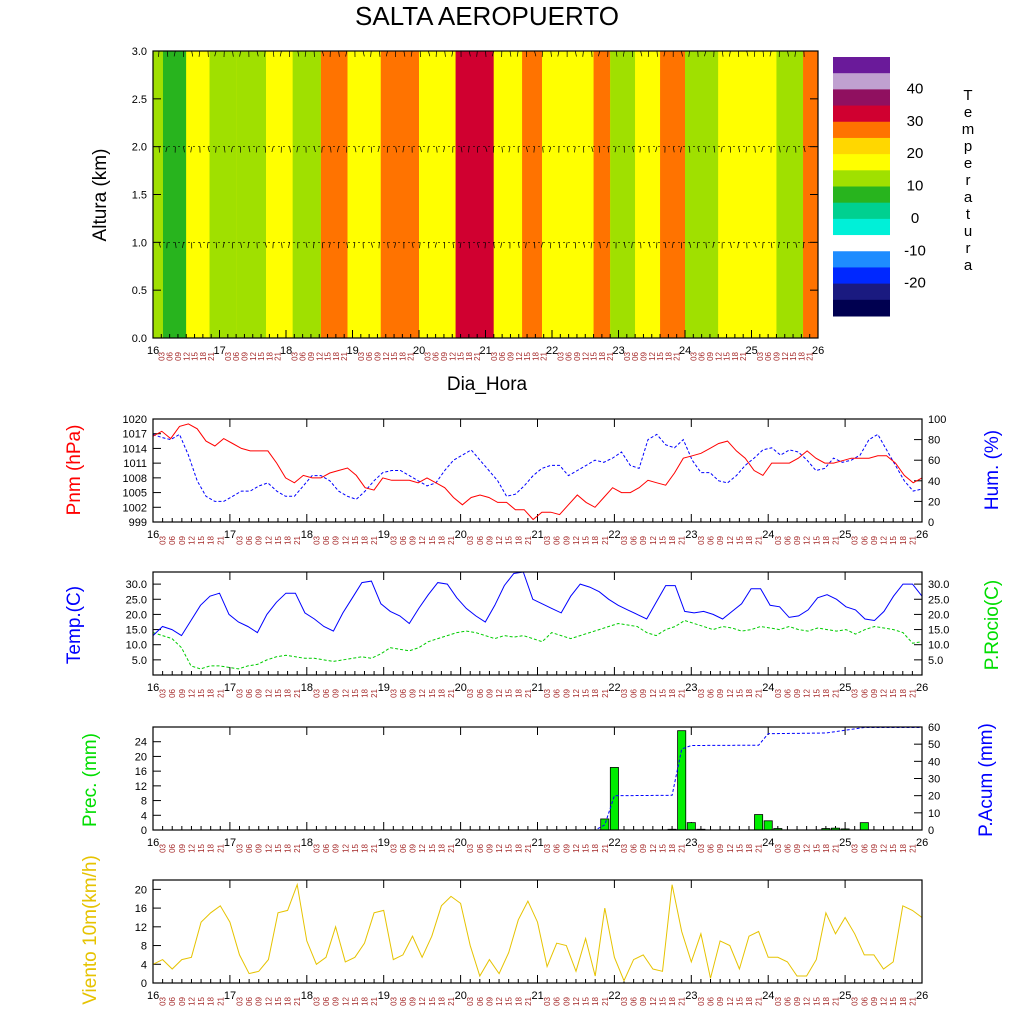 The height and width of the screenshot is (1029, 1024). Describe the element at coordinates (141, 928) in the screenshot. I see `ytick-label: 12` at that location.